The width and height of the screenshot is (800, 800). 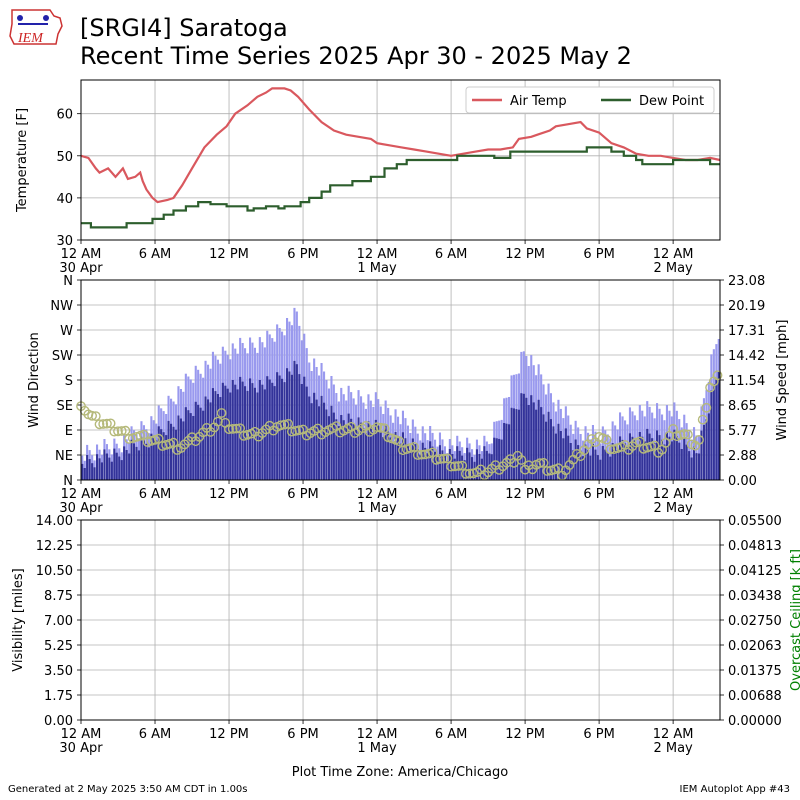 I want to click on direction-tick-label: N, so click(x=68, y=281).